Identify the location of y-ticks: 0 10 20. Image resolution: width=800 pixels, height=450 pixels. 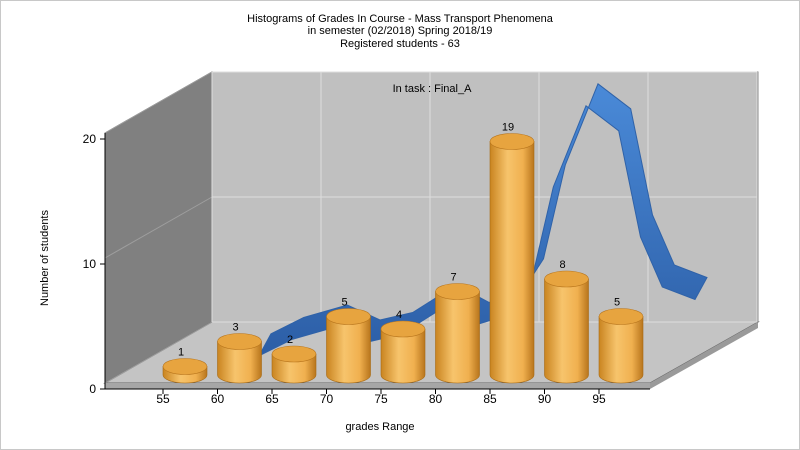
(94, 264).